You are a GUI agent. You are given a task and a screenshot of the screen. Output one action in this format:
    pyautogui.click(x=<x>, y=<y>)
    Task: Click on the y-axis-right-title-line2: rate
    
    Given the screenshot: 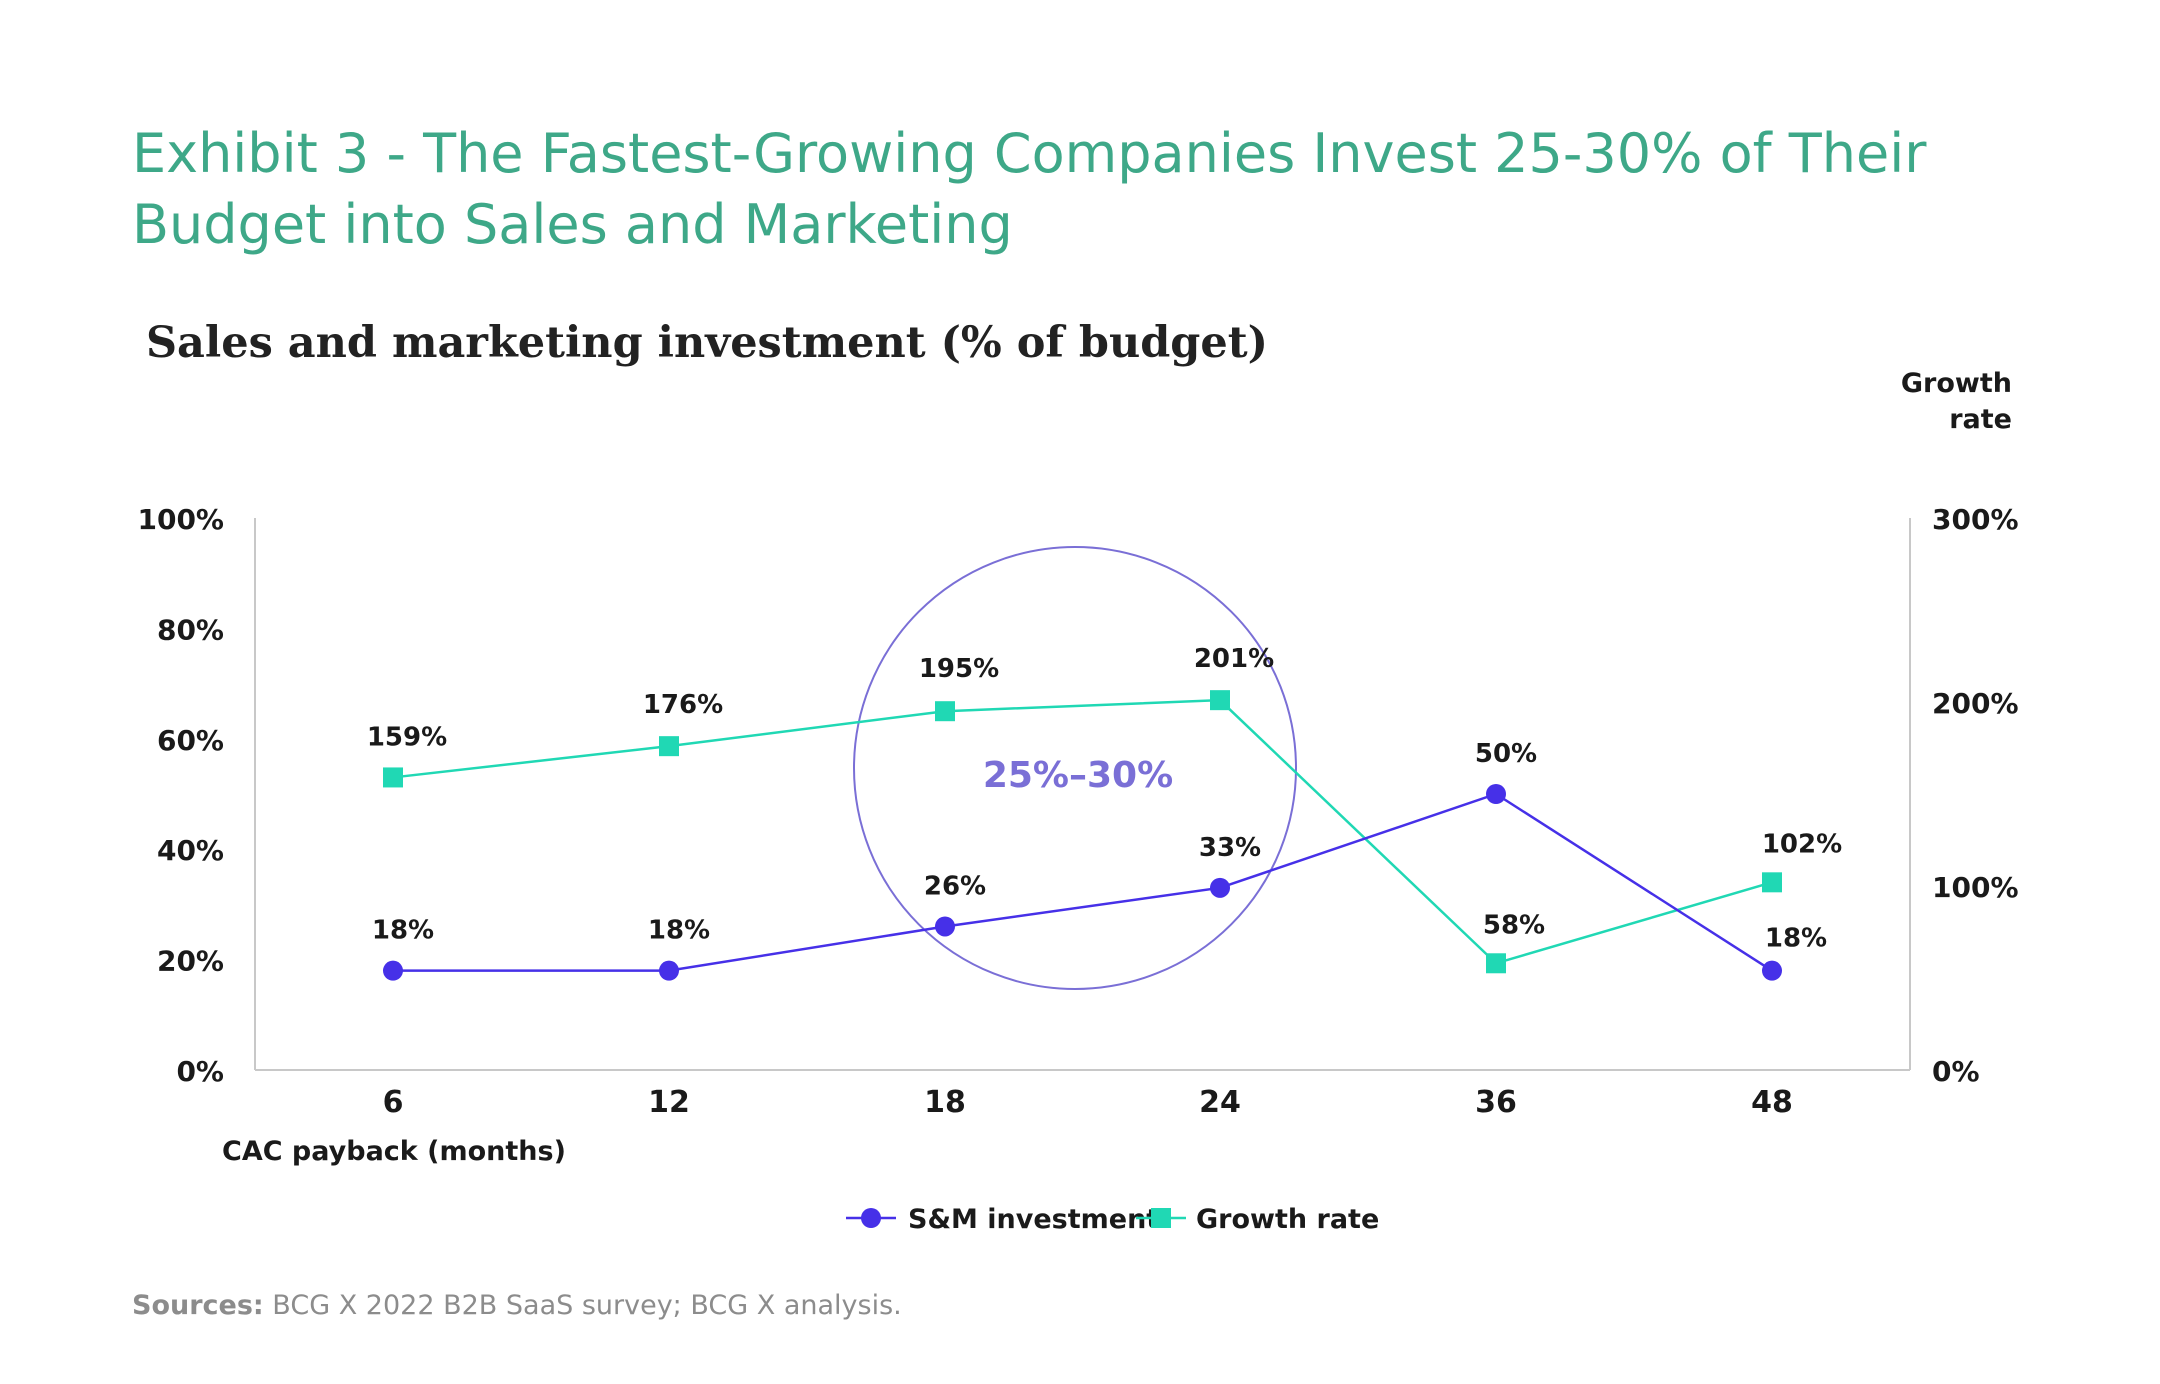 What is the action you would take?
    pyautogui.click(x=1980, y=419)
    